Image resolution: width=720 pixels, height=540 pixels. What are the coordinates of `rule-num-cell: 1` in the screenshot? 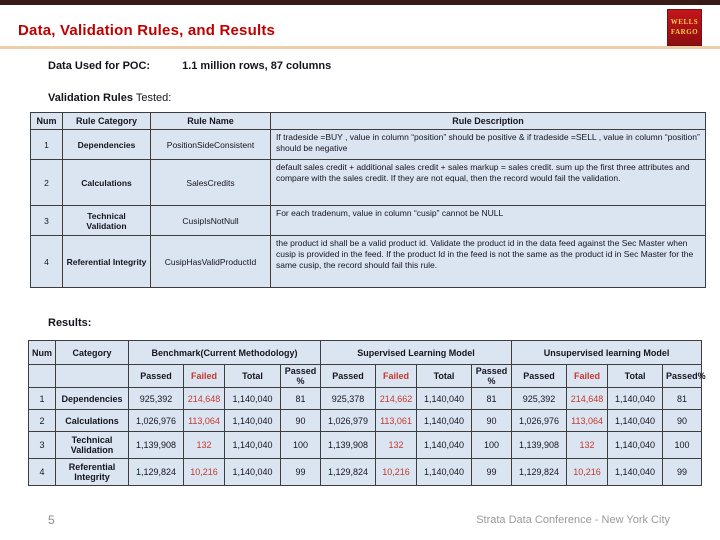 It's located at (46, 144).